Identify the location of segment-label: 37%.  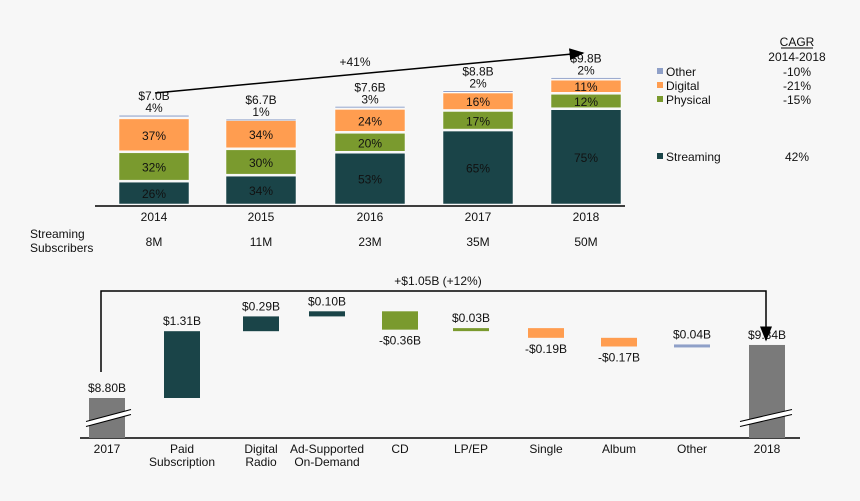
(154, 136).